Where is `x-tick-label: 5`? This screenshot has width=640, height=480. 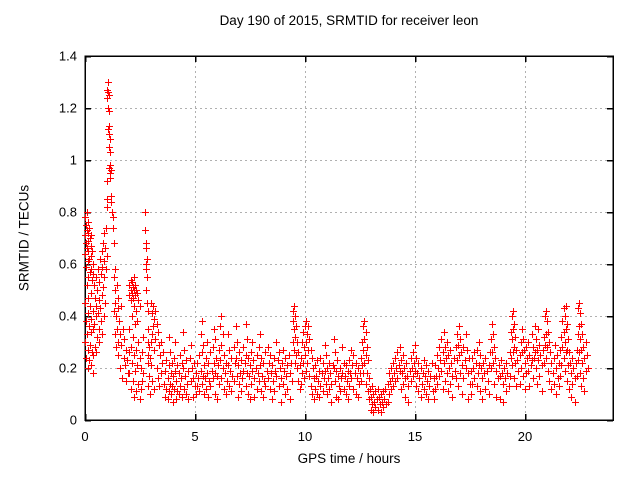
x-tick-label: 5 is located at coordinates (194, 436).